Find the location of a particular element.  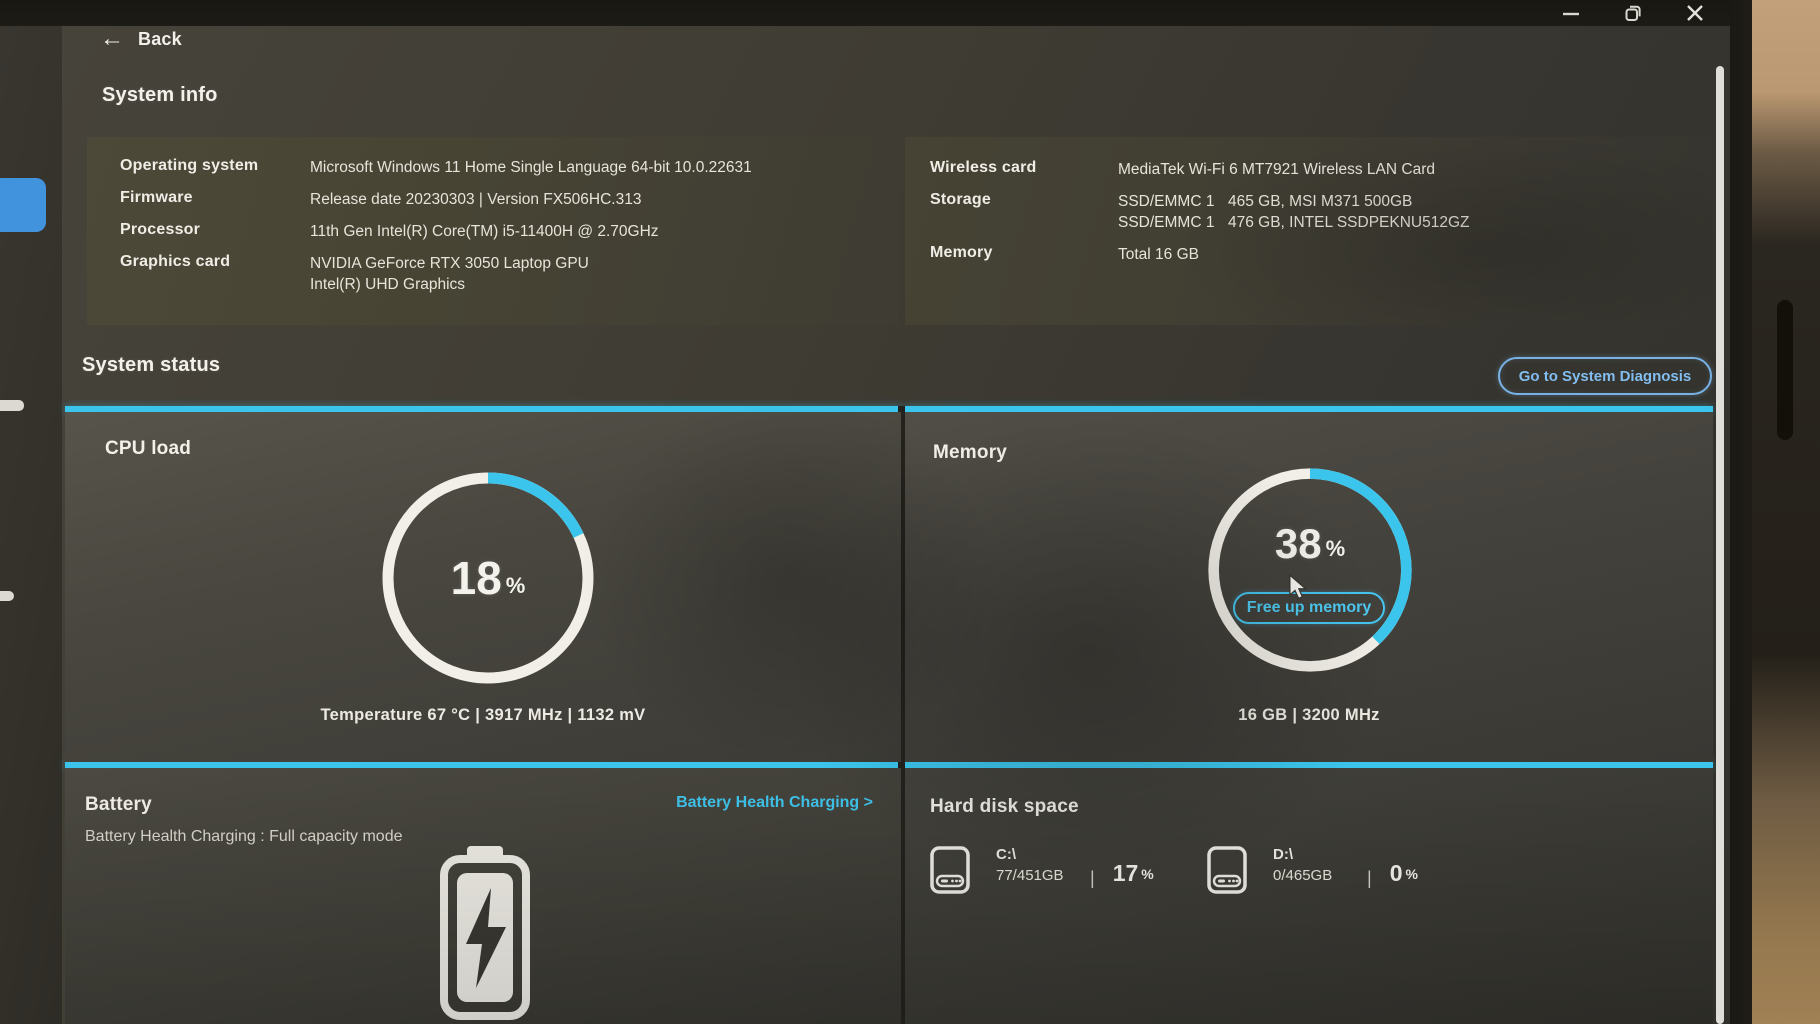

cpu-gauge-ring is located at coordinates (488, 578).